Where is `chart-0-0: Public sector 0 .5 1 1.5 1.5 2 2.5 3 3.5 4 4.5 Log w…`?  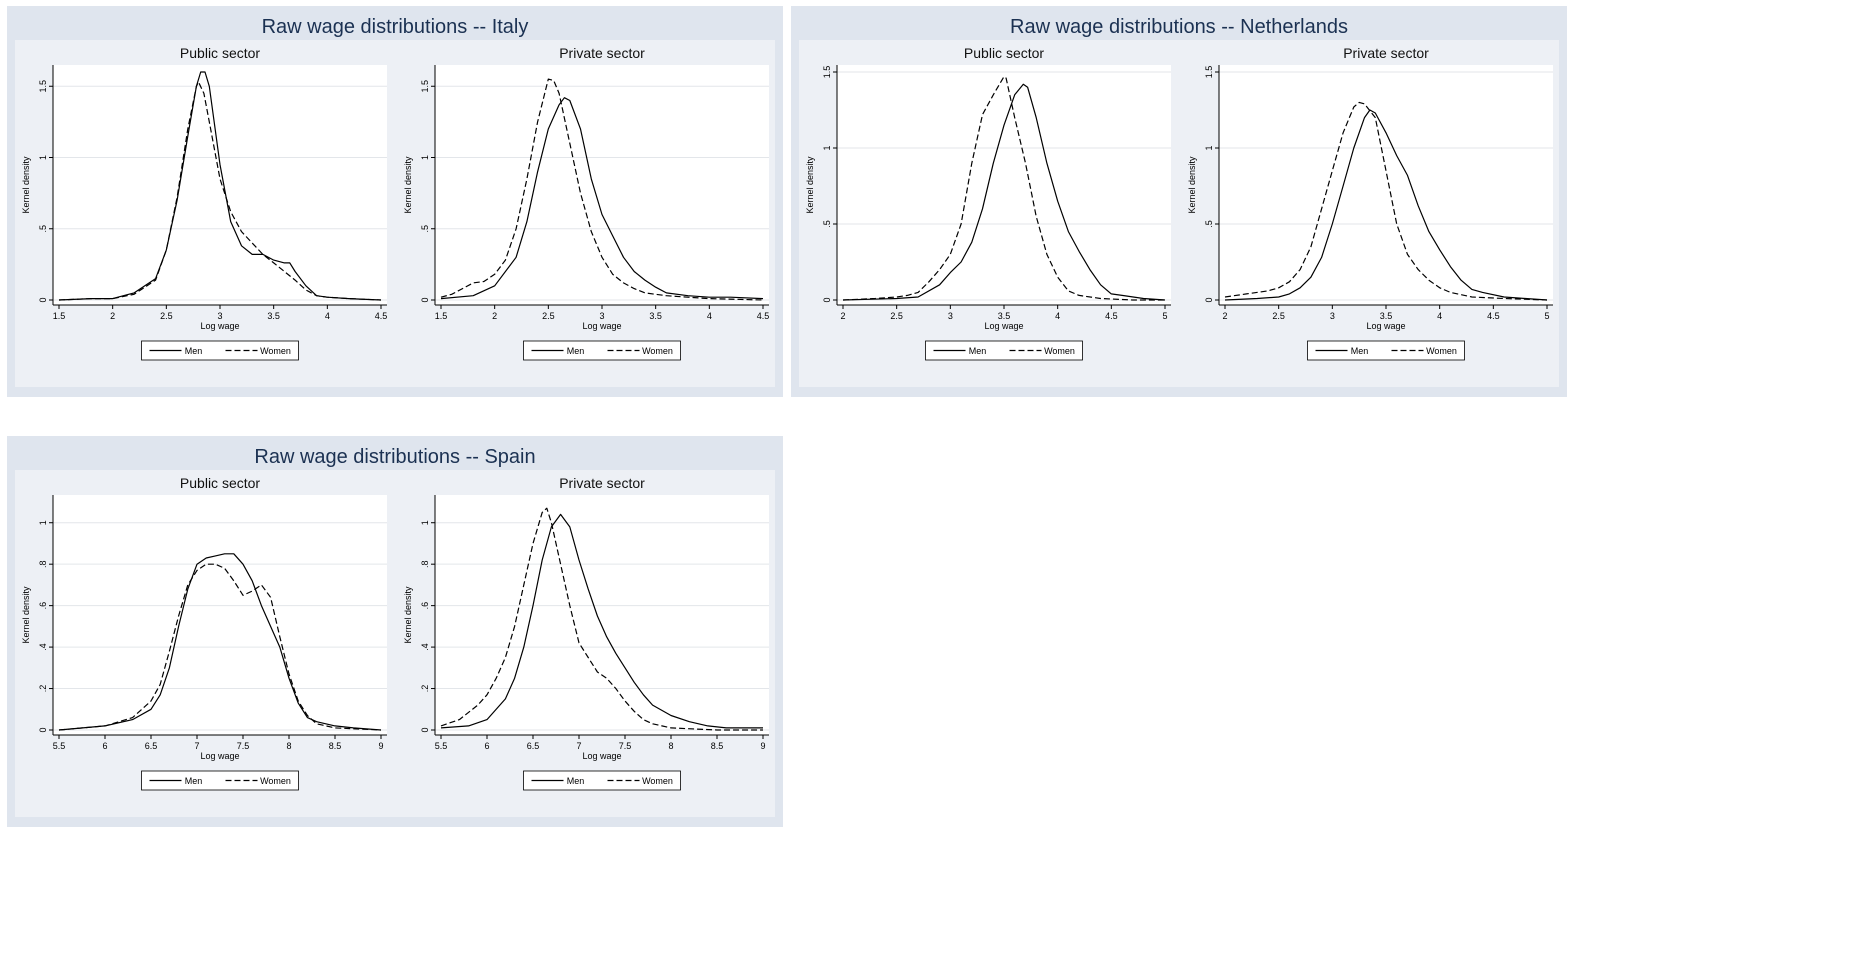 chart-0-0: Public sector 0 .5 1 1.5 1.5 2 2.5 3 3.5 4 4.5 Log w… is located at coordinates (204, 203).